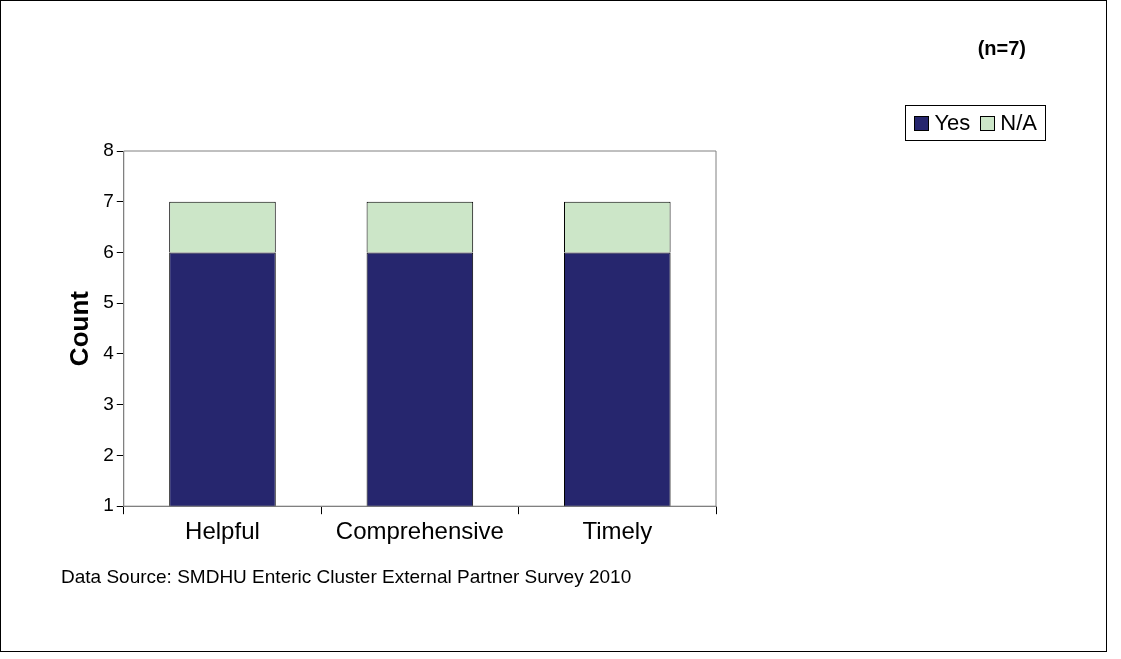 The width and height of the screenshot is (1121, 659). Describe the element at coordinates (108, 251) in the screenshot. I see `y-tick-label: 6` at that location.